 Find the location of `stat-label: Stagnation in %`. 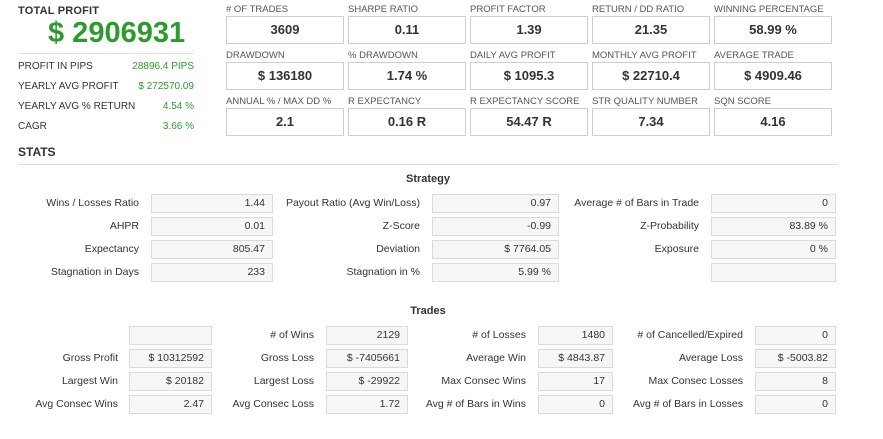

stat-label: Stagnation in % is located at coordinates (383, 272).